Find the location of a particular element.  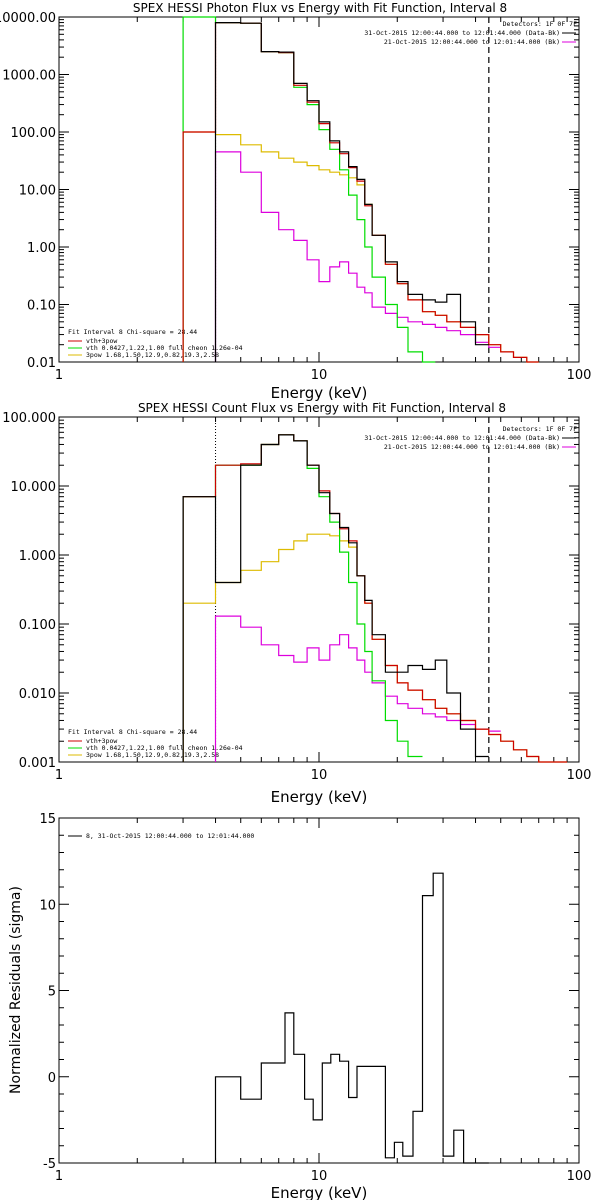

residuals-ylabel: Normalized Residuals (sigma) is located at coordinates (16, 990).